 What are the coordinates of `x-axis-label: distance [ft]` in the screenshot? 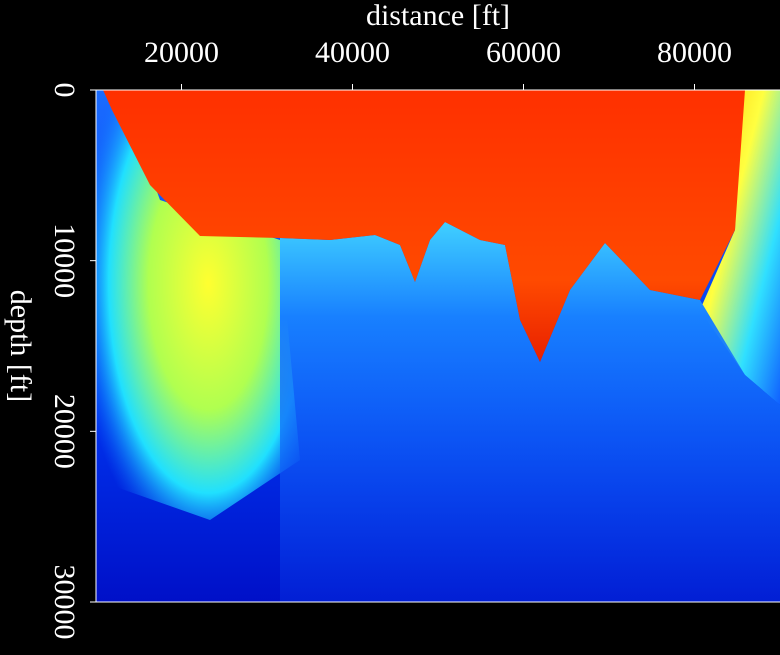 It's located at (438, 16).